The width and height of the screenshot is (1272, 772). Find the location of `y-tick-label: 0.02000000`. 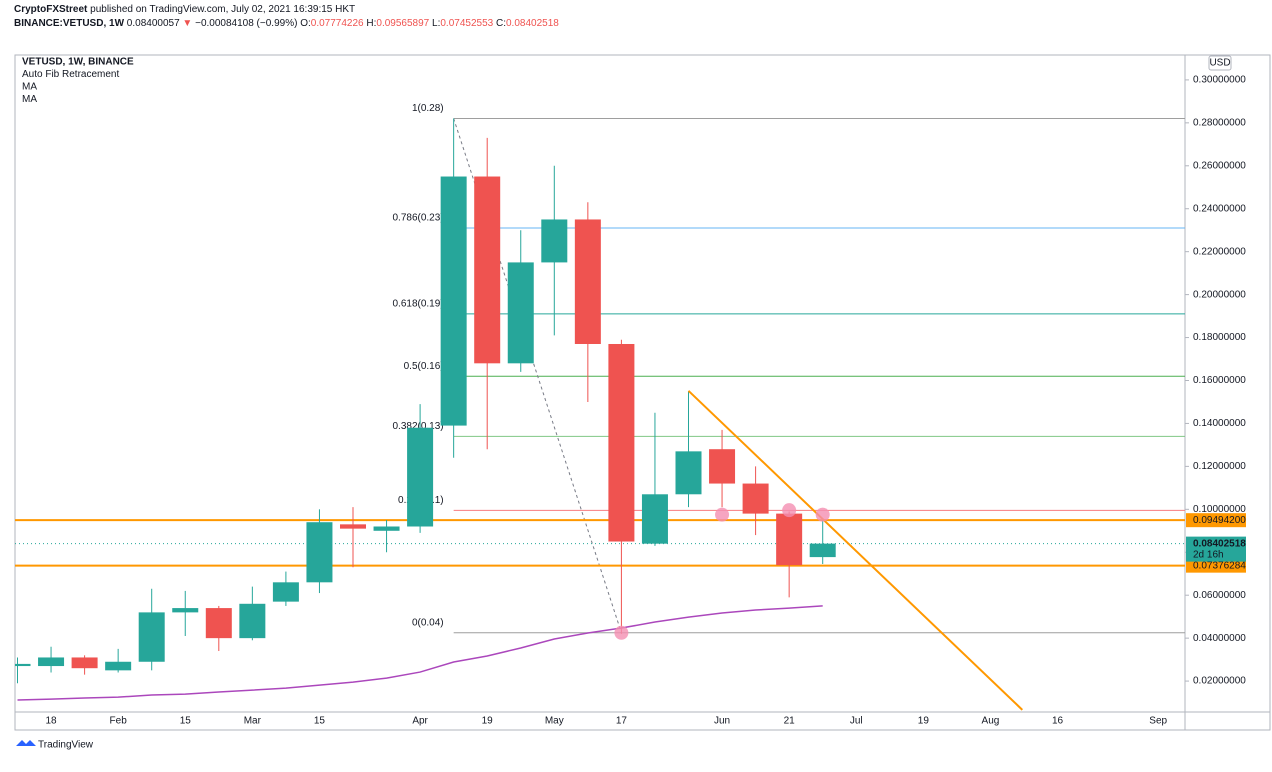

y-tick-label: 0.02000000 is located at coordinates (1219, 681).